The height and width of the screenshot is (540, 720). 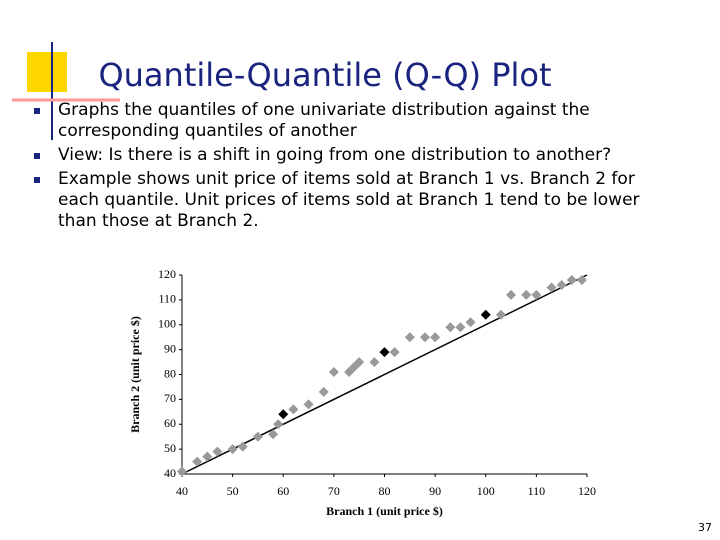 What do you see at coordinates (705, 527) in the screenshot?
I see `page-number: 37` at bounding box center [705, 527].